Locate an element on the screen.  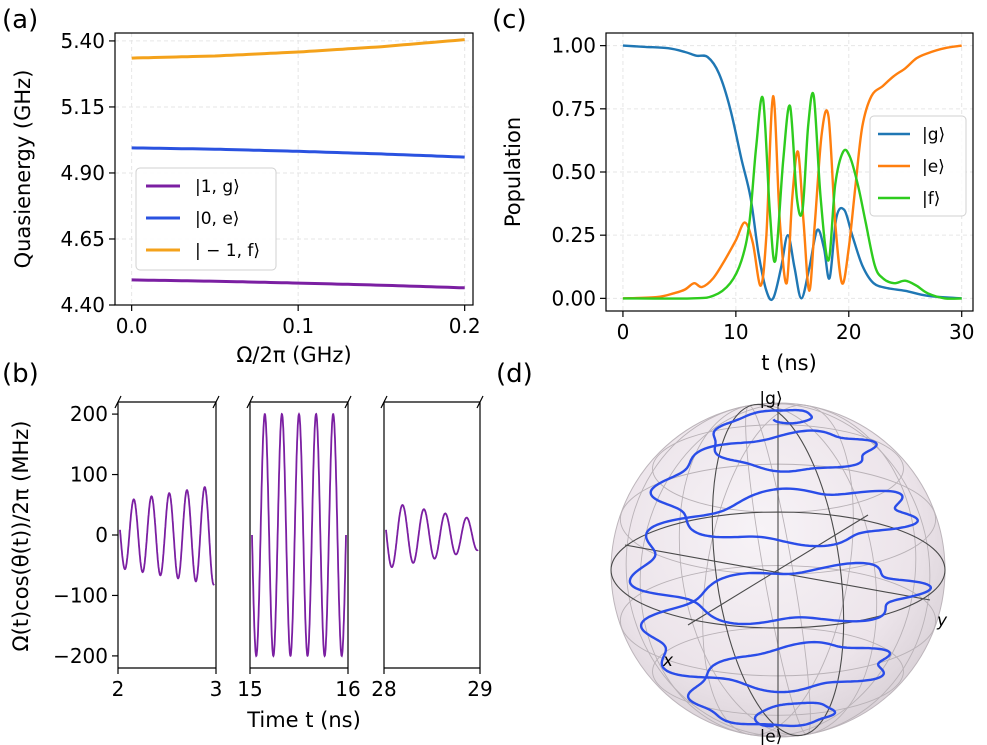
panel-a-xtick-label: 0.1 is located at coordinates (298, 326).